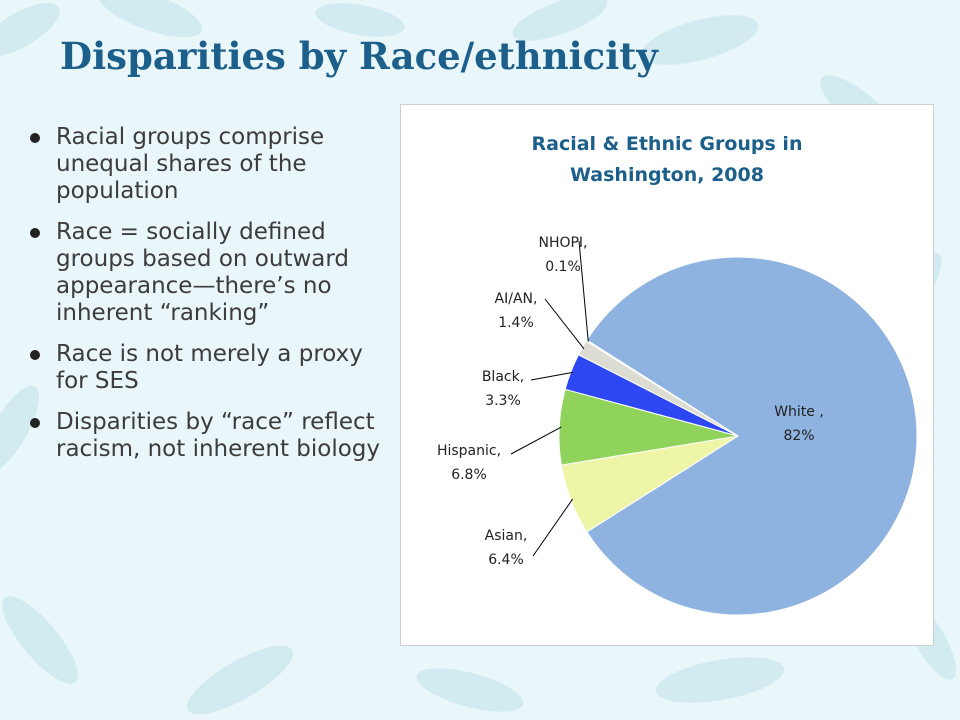 The image size is (960, 720). Describe the element at coordinates (503, 377) in the screenshot. I see `slice-label-name: Black,` at that location.